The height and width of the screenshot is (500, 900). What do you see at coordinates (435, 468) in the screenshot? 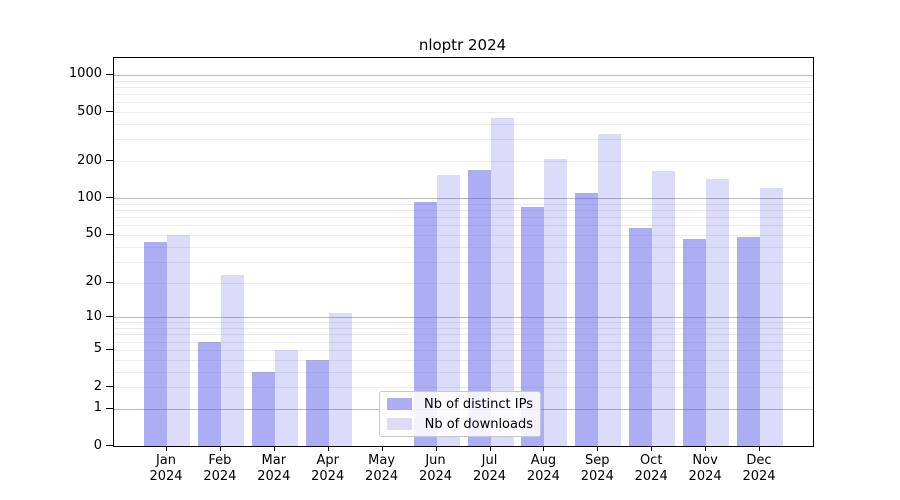
I see `x-tick-label: Jun 2024` at bounding box center [435, 468].